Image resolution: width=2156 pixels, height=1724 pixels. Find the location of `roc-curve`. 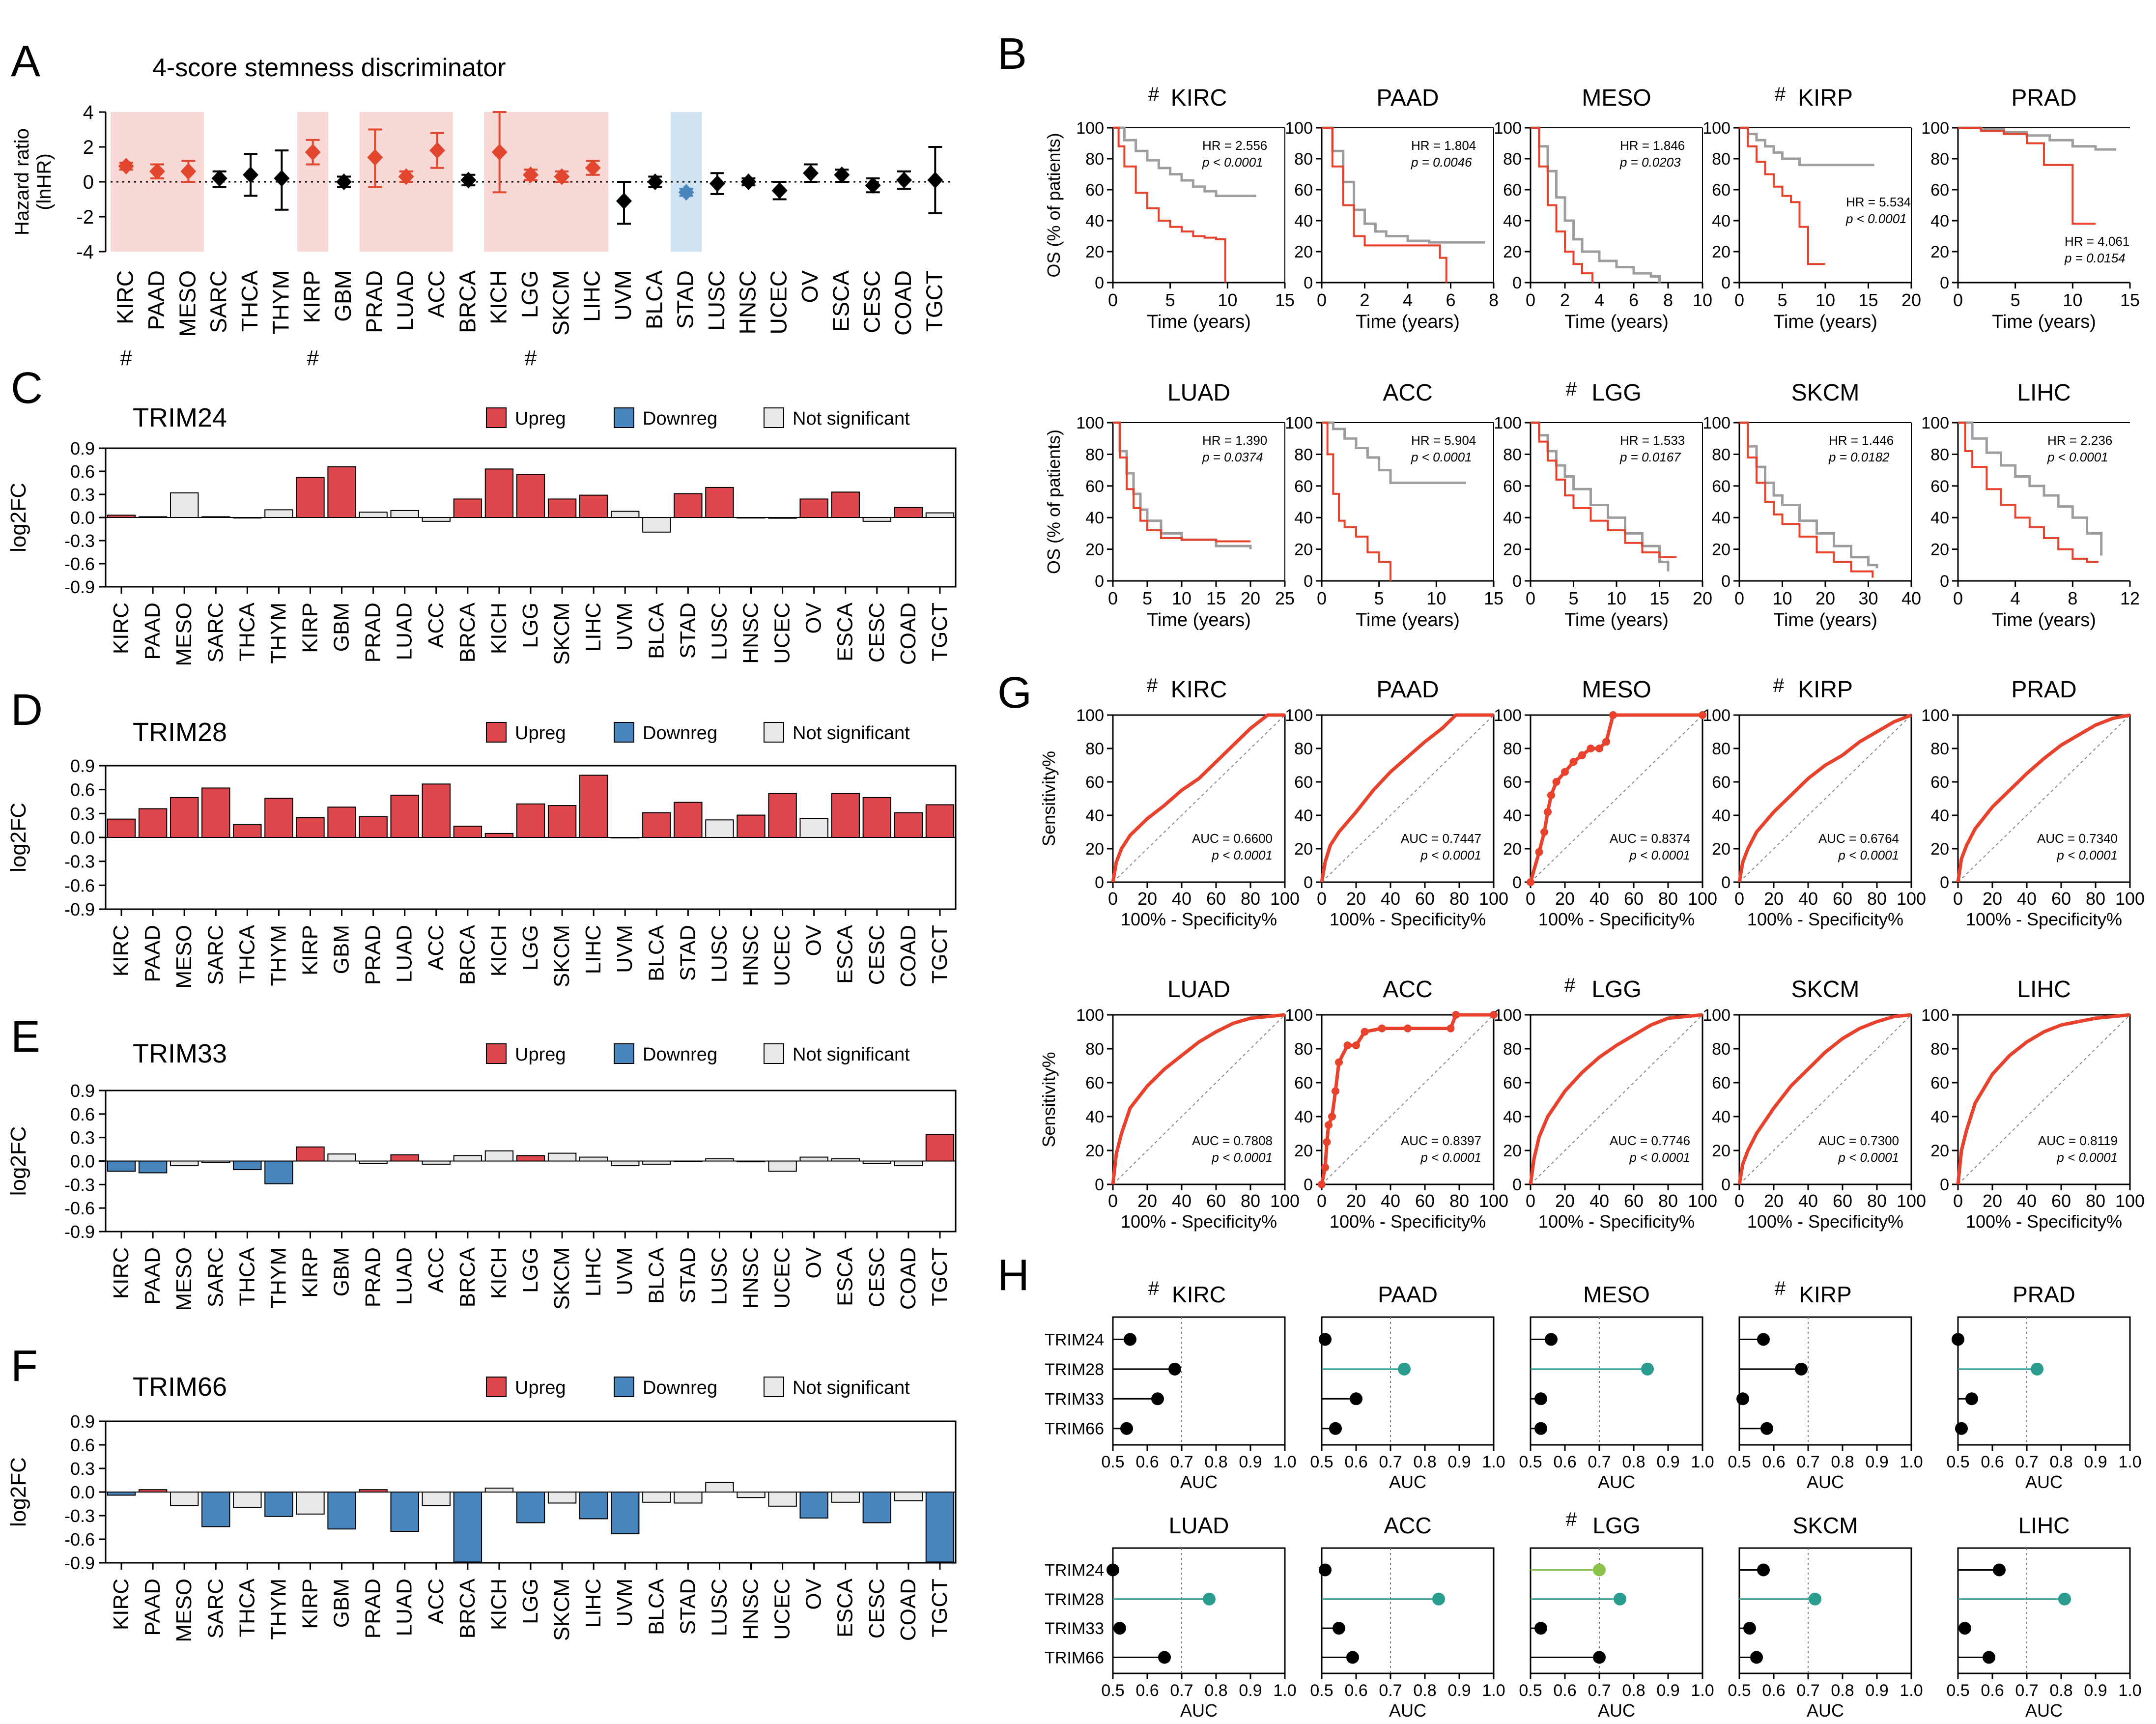

roc-curve is located at coordinates (2043, 798).